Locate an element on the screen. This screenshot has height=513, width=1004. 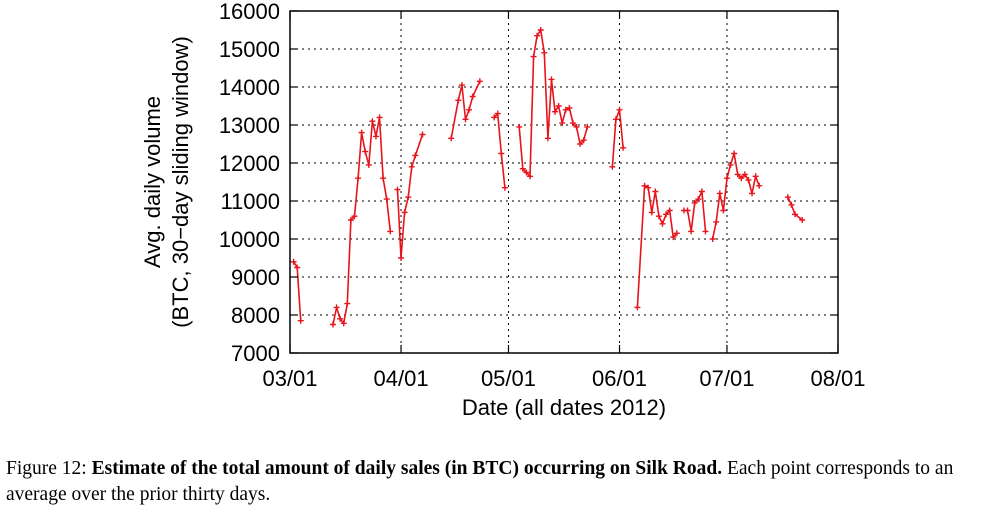
y-tick-label: 14000 is located at coordinates (249, 87).